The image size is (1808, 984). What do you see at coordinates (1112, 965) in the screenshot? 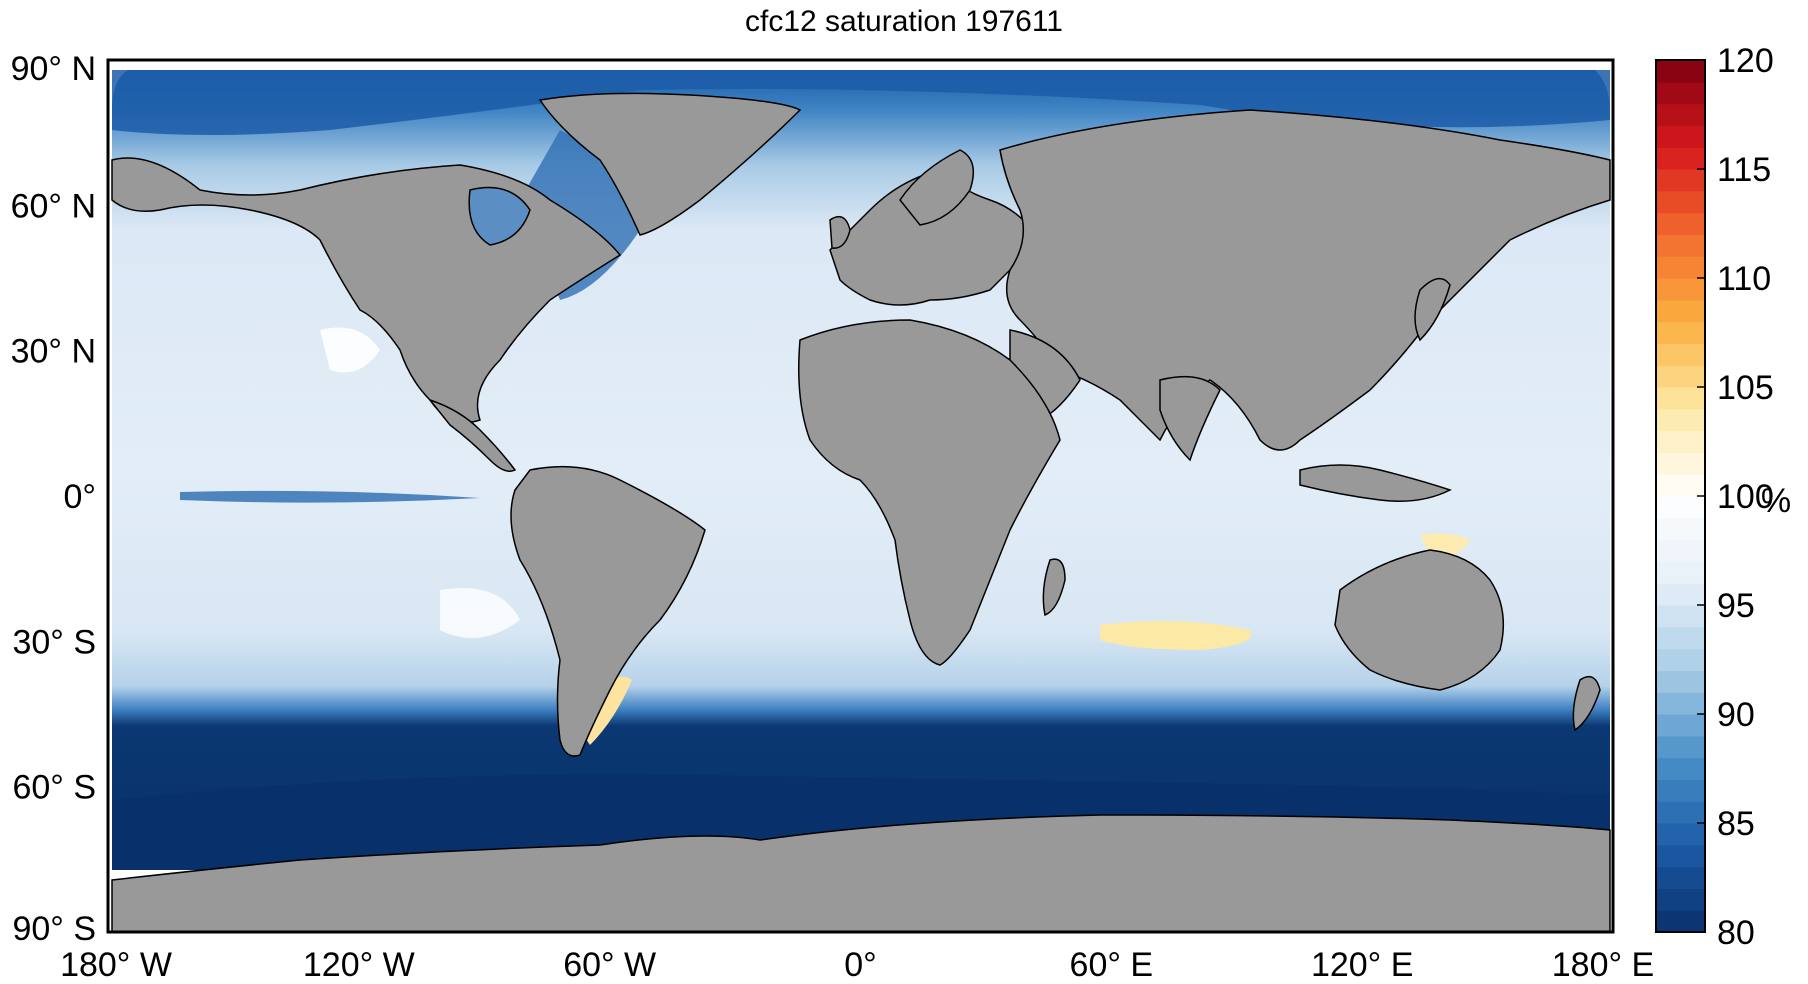
I see `x-tick-label: 60° E` at bounding box center [1112, 965].